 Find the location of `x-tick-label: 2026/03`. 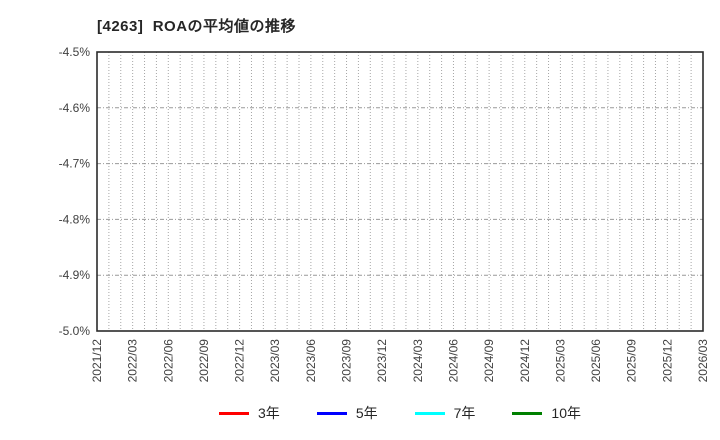

x-tick-label: 2026/03 is located at coordinates (703, 361).